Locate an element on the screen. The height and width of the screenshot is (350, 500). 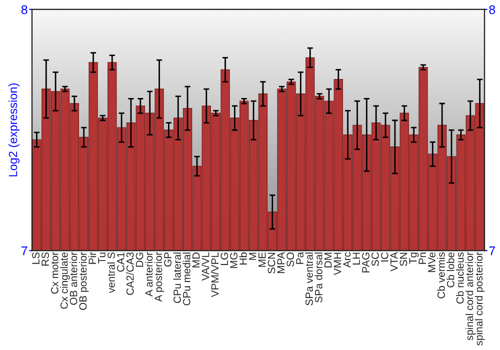
x-tick-label: CA2/CA3 is located at coordinates (130, 273).